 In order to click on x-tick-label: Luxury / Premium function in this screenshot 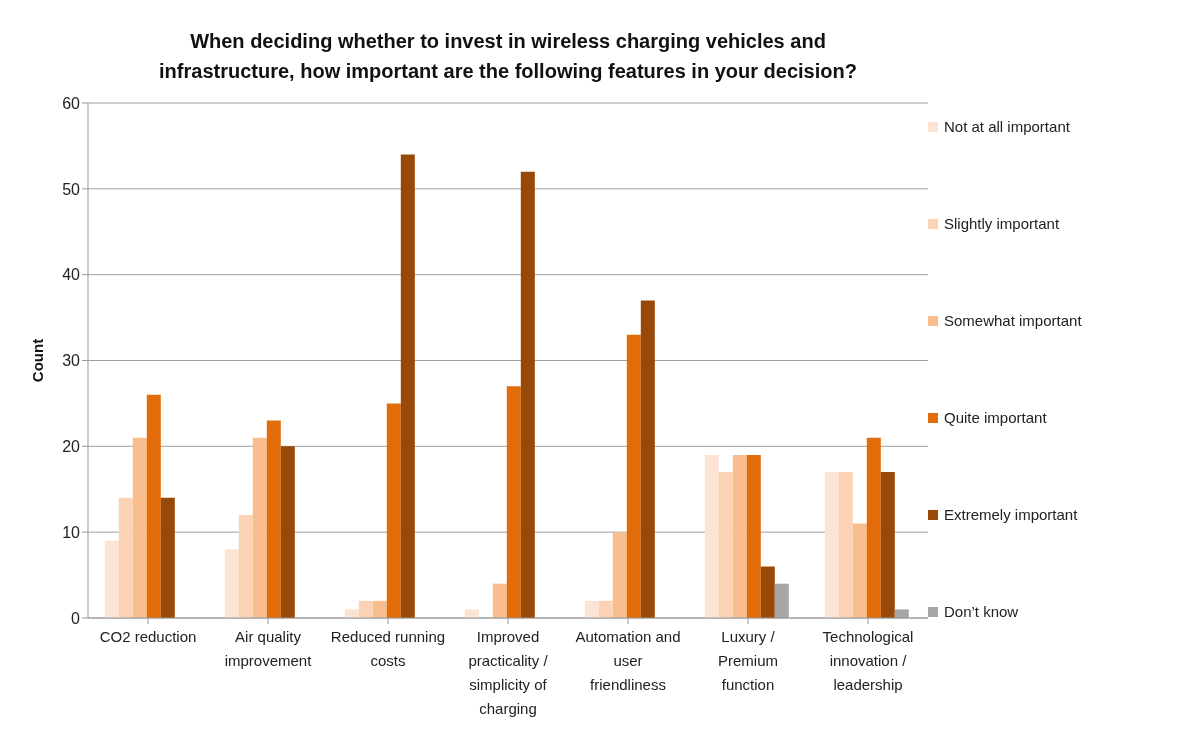, I will do `click(748, 660)`.